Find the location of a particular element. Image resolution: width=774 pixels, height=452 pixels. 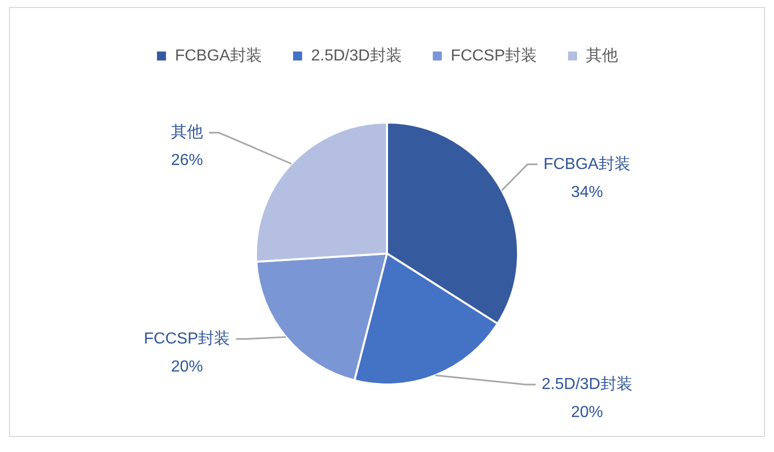

legend-label: FCBGA封装 is located at coordinates (218, 55).